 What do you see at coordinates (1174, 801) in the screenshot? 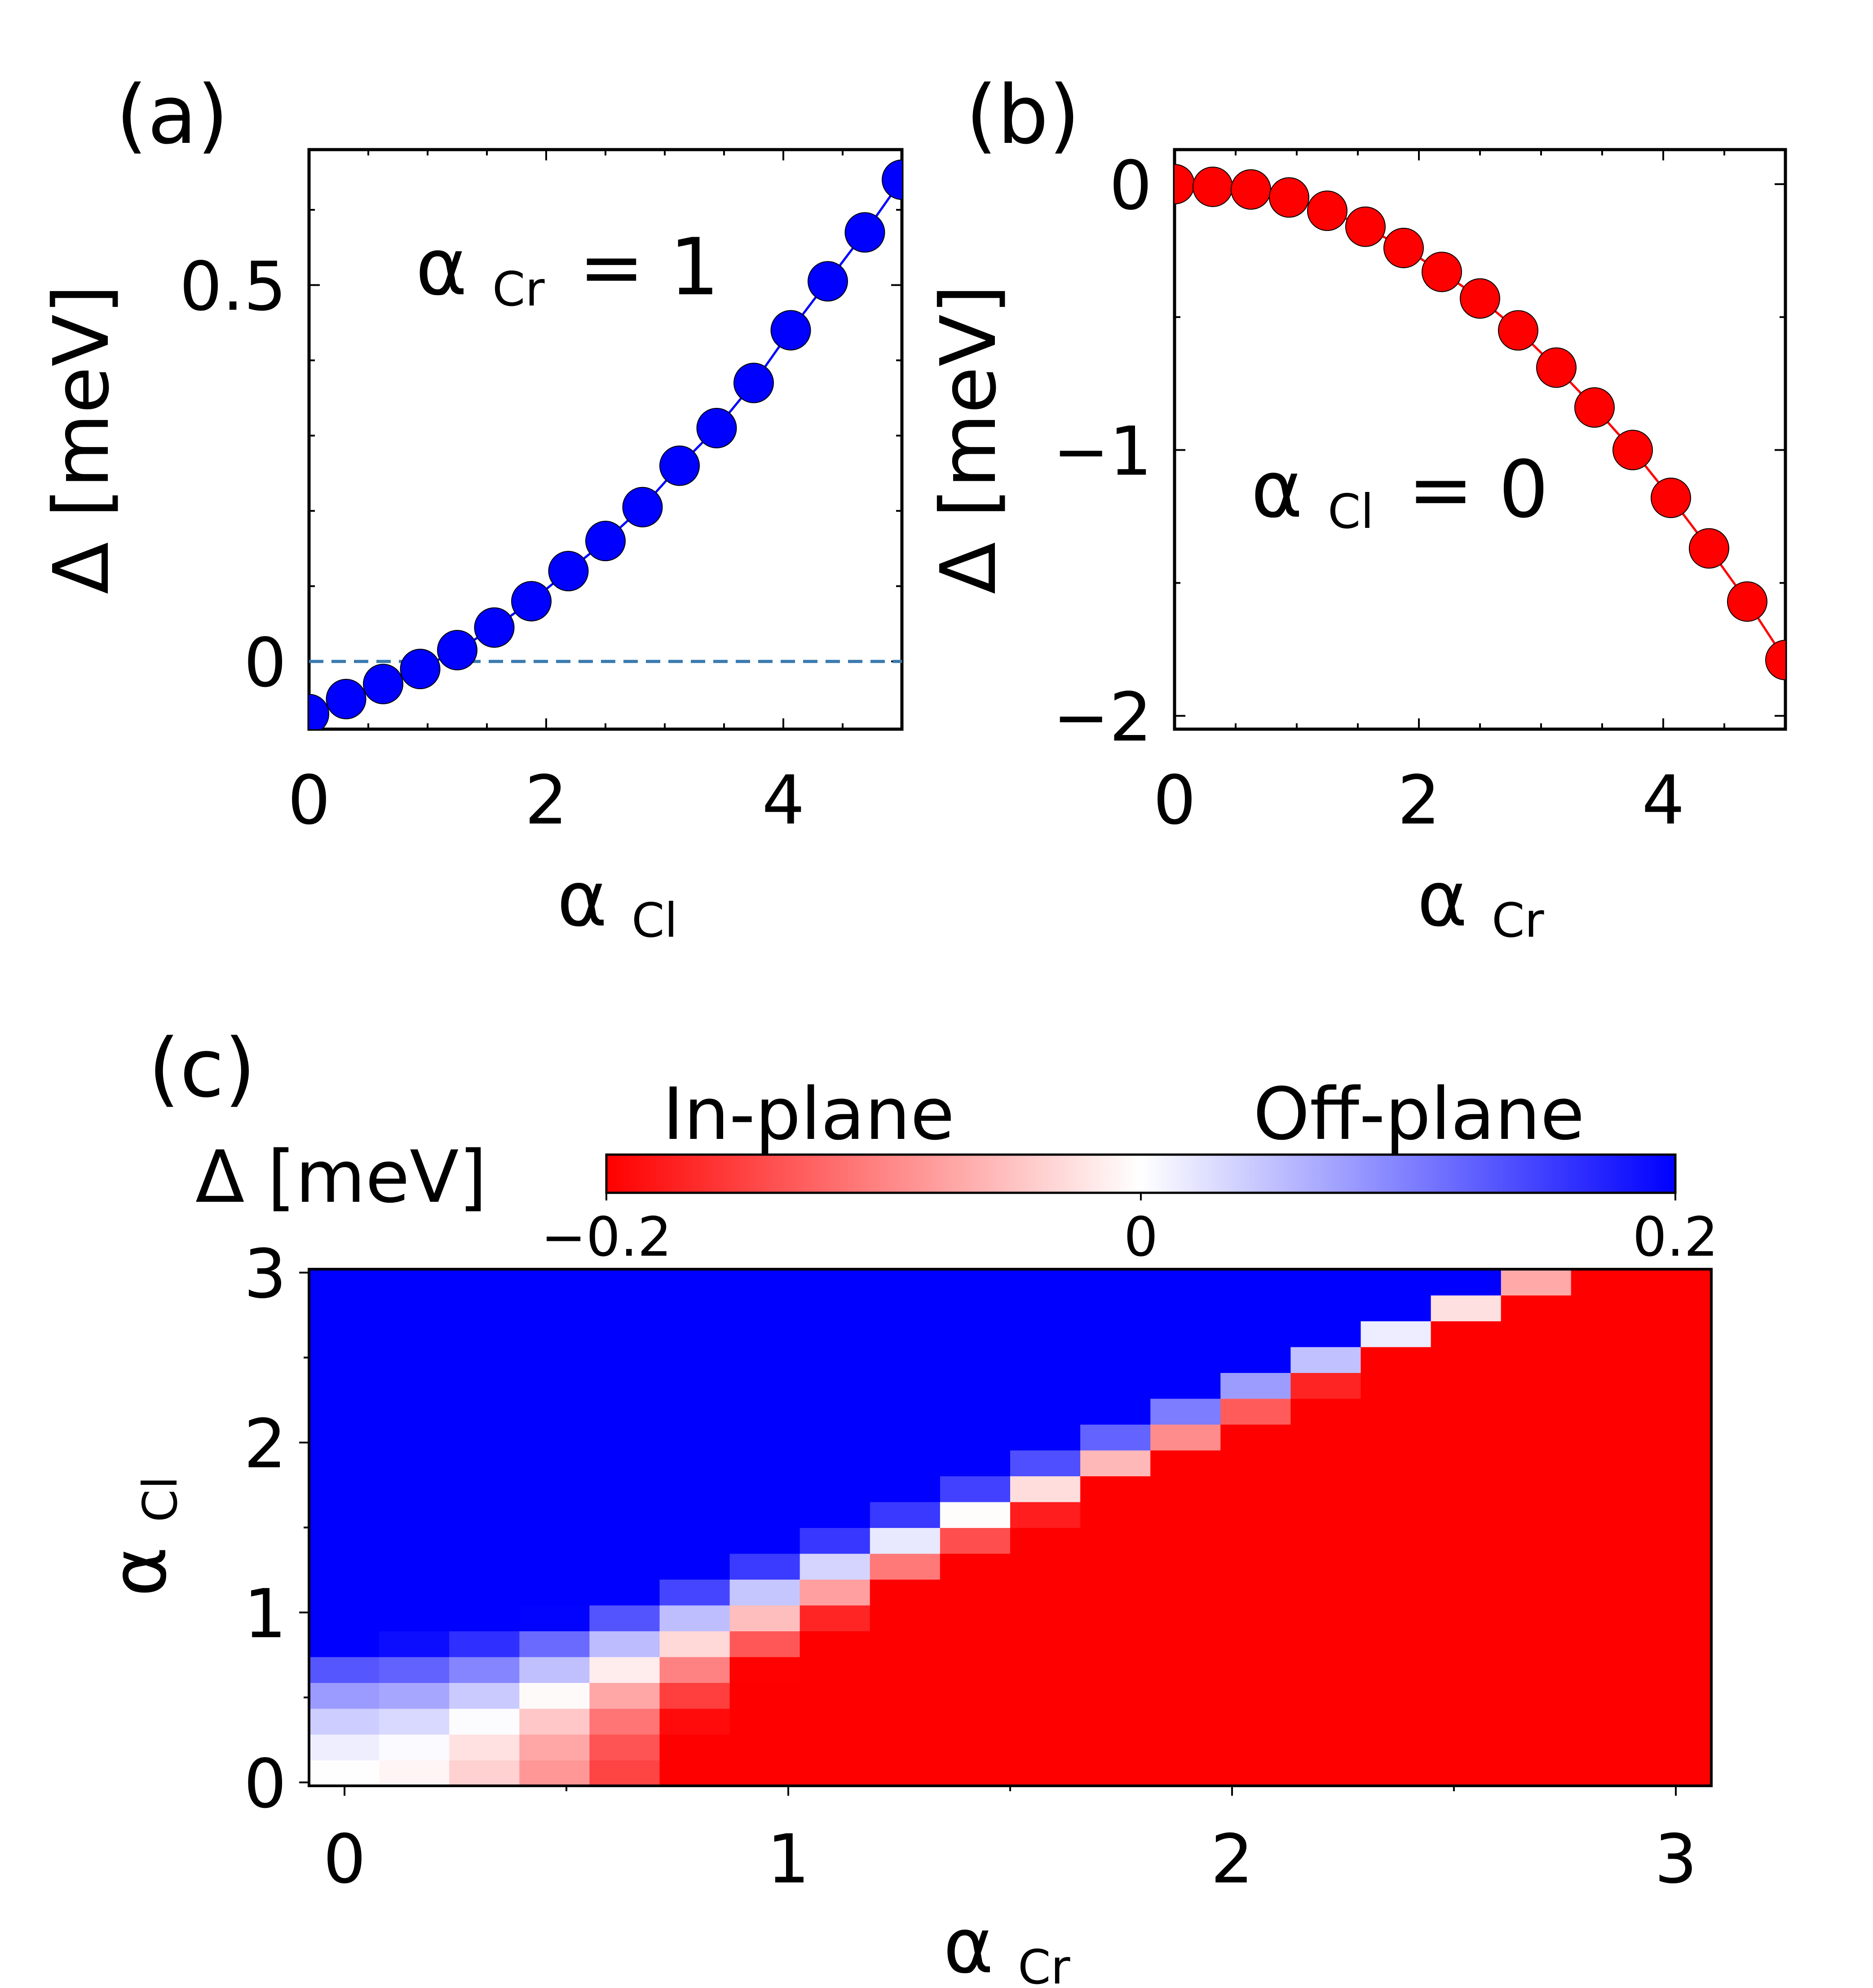
I see `panel-b-xtick-label: 0` at bounding box center [1174, 801].